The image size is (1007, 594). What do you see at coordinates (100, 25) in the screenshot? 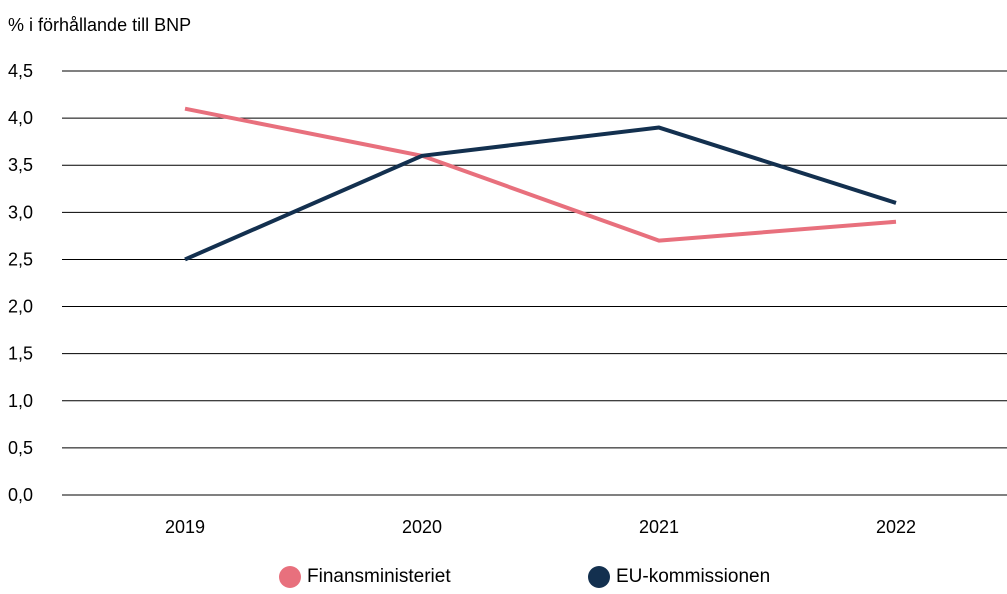
I see `y-axis-label: % i förhållande till BNP` at bounding box center [100, 25].